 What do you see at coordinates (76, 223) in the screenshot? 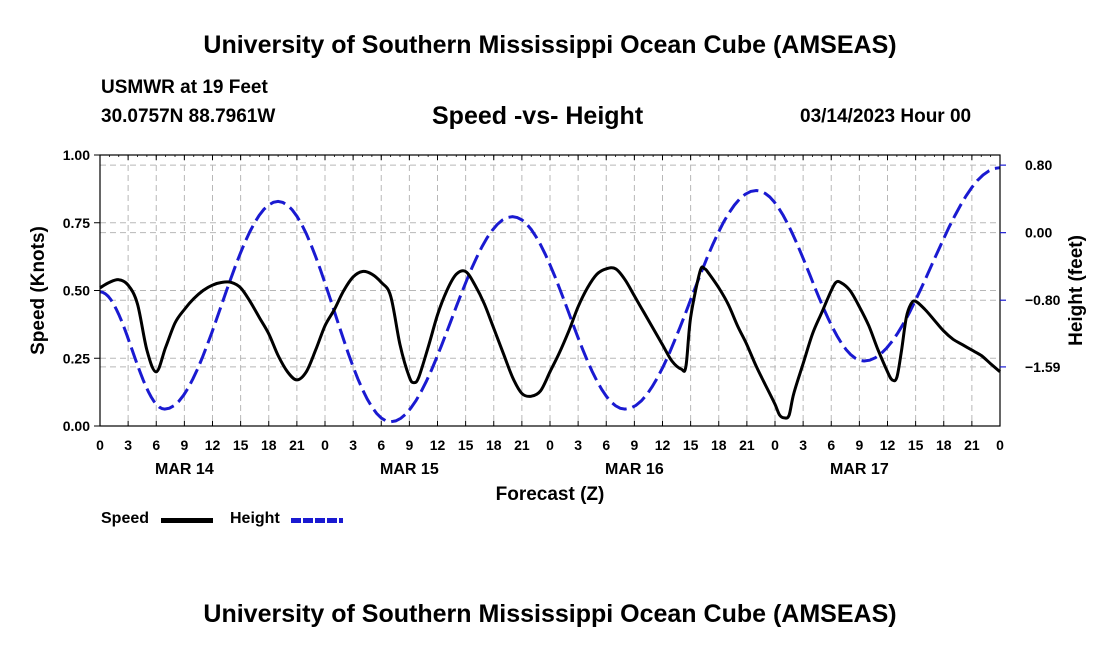
I see `y-tick-label: 0.75` at bounding box center [76, 223].